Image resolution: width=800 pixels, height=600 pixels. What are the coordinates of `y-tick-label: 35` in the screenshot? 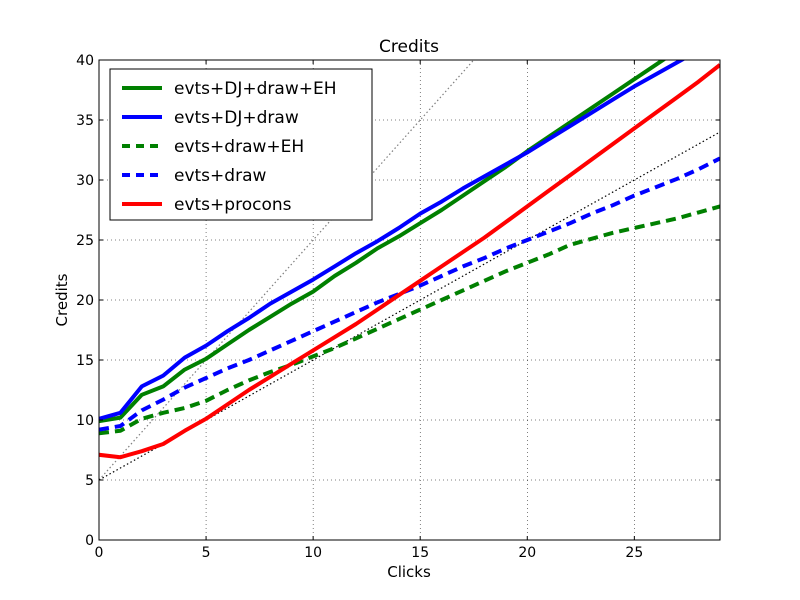 It's located at (85, 121).